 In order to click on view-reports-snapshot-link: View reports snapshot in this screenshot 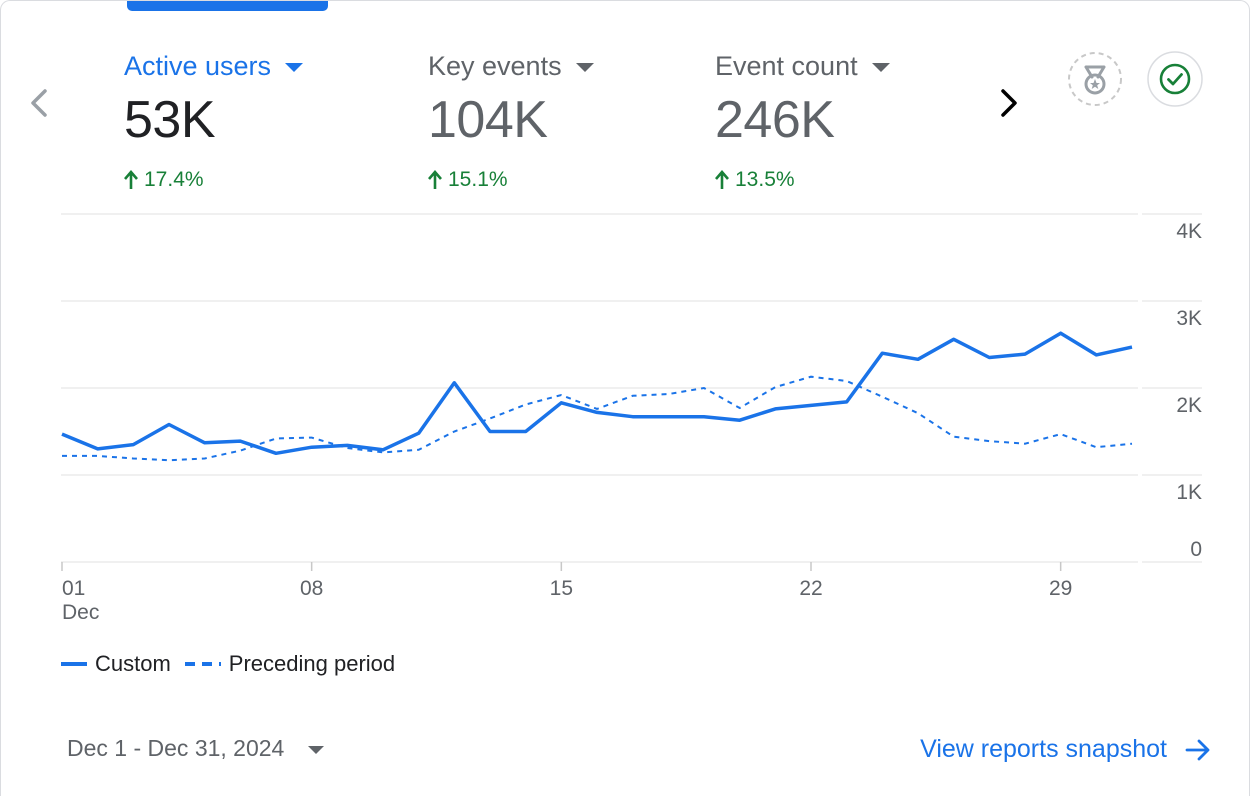, I will do `click(1065, 749)`.